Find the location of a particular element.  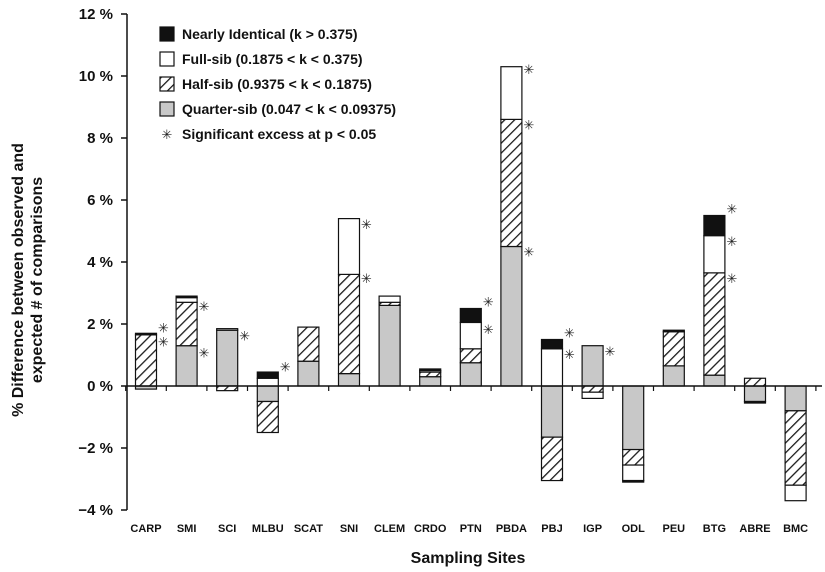

bar-segment-black-btg is located at coordinates (714, 225).